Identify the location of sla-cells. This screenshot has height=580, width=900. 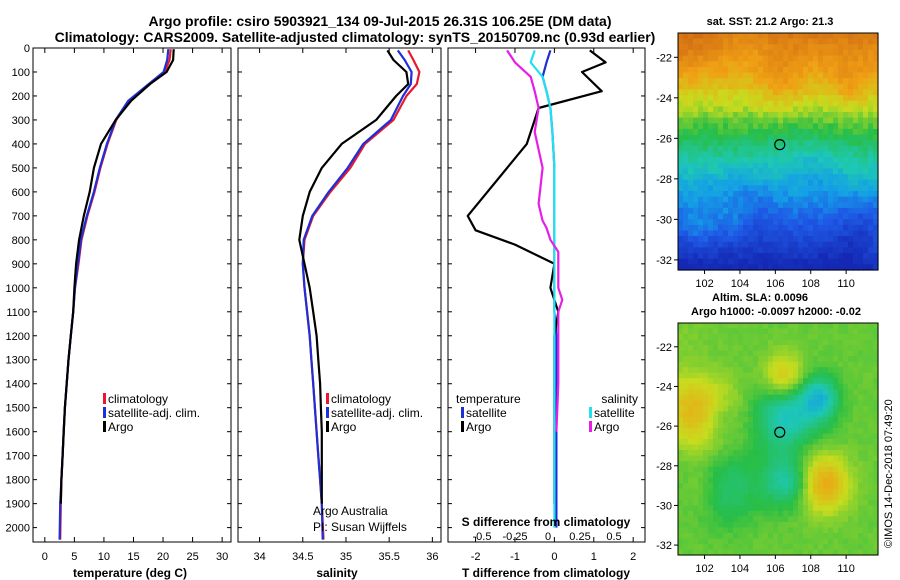
(778, 439).